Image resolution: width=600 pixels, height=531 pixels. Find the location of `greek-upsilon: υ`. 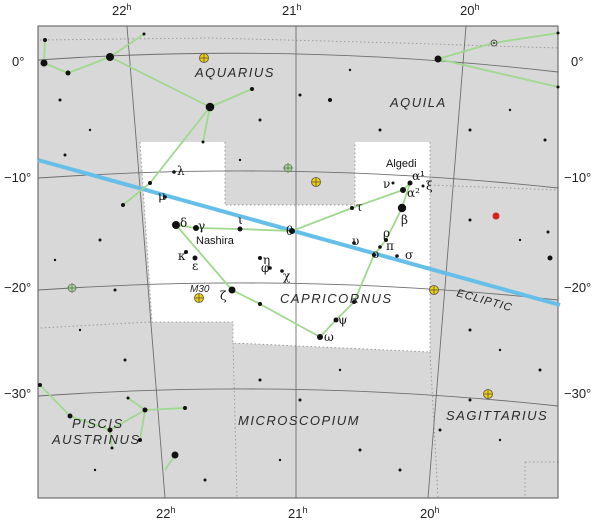

greek-upsilon: υ is located at coordinates (355, 241).